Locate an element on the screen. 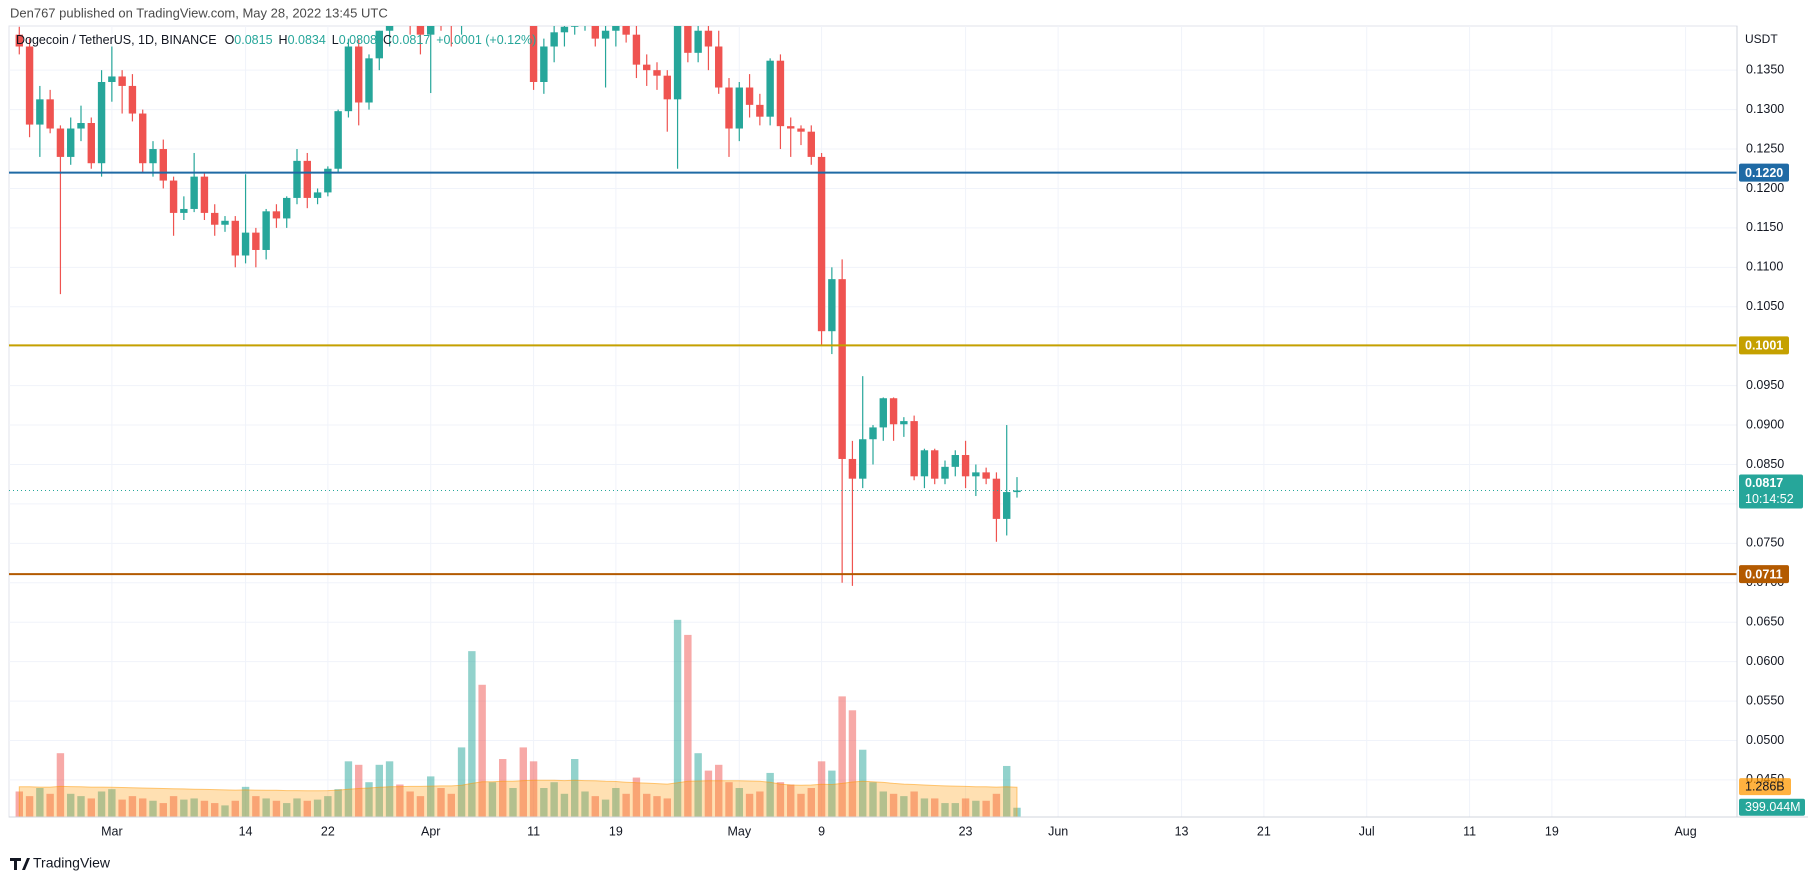 This screenshot has width=1818, height=880. countdown: 10:14:52 is located at coordinates (1769, 499).